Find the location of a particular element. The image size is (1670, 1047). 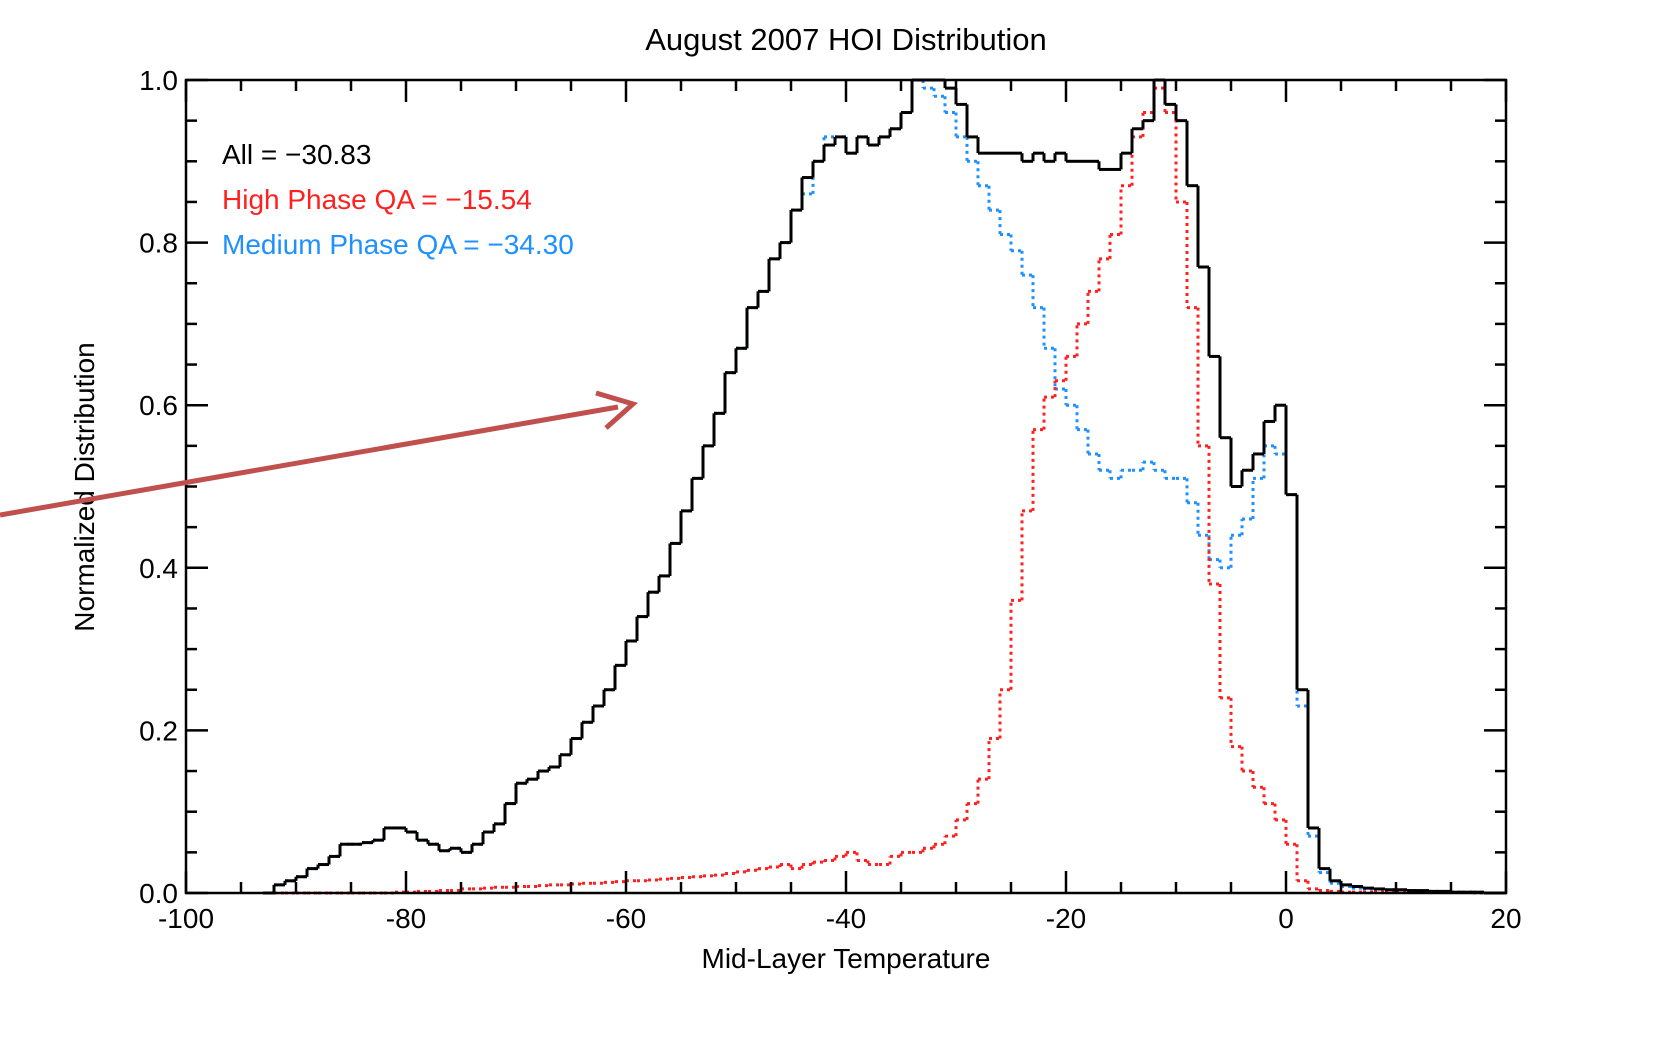

x-tick-label: -80 is located at coordinates (406, 918).